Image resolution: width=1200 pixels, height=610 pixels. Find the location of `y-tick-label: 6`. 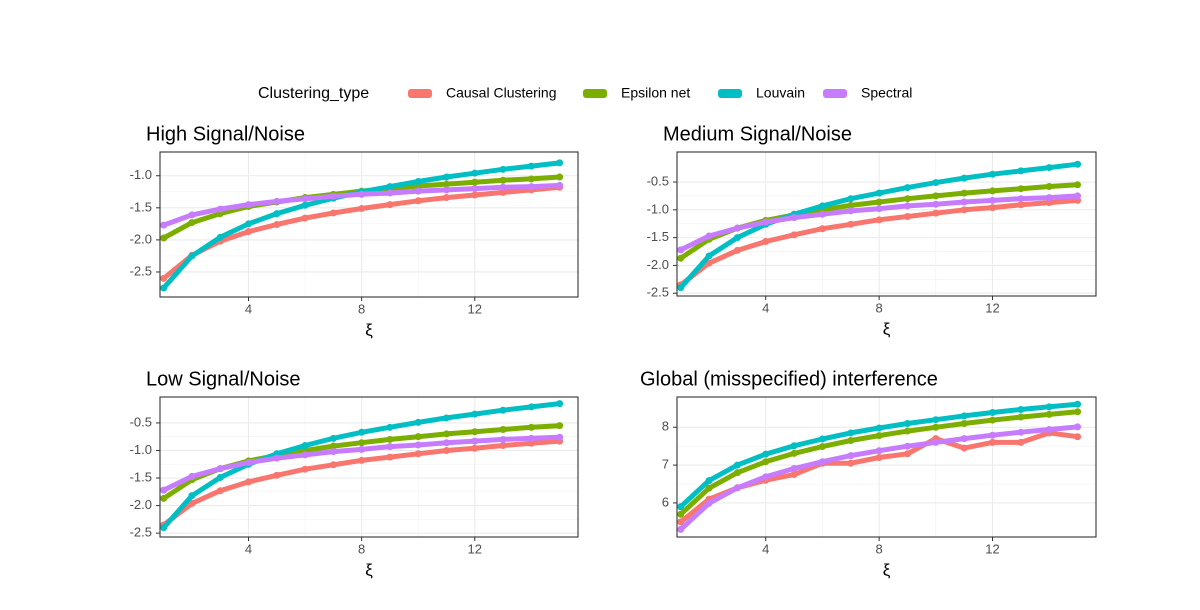

y-tick-label: 6 is located at coordinates (665, 501).